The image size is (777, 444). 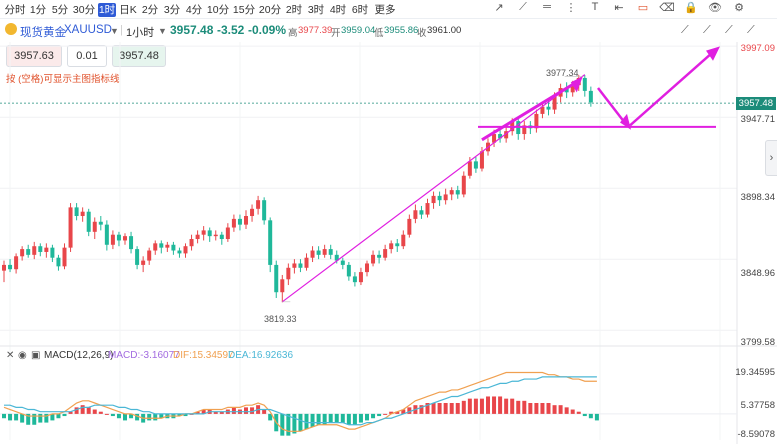 What do you see at coordinates (667, 8) in the screenshot?
I see `eraser-icon: ⌫` at bounding box center [667, 8].